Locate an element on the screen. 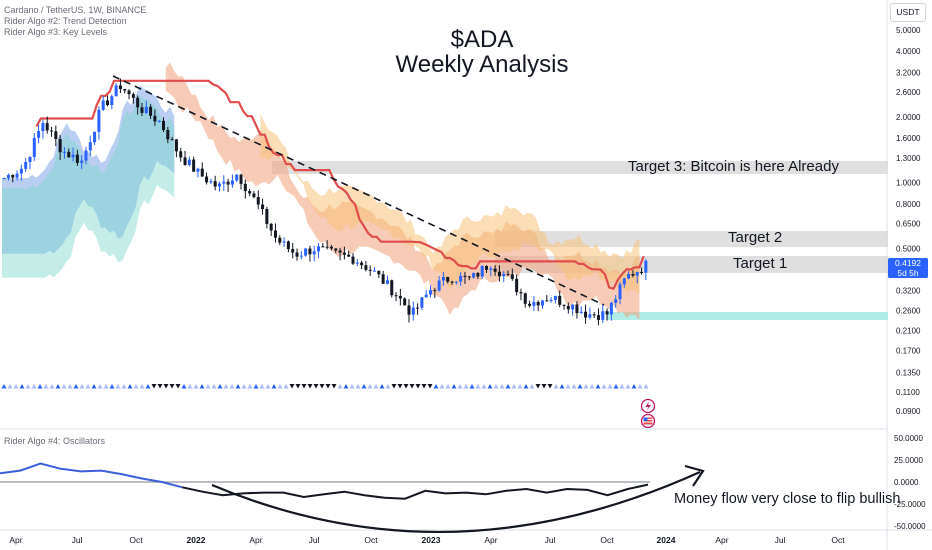 This screenshot has height=550, width=932. us-flag-icon is located at coordinates (648, 421).